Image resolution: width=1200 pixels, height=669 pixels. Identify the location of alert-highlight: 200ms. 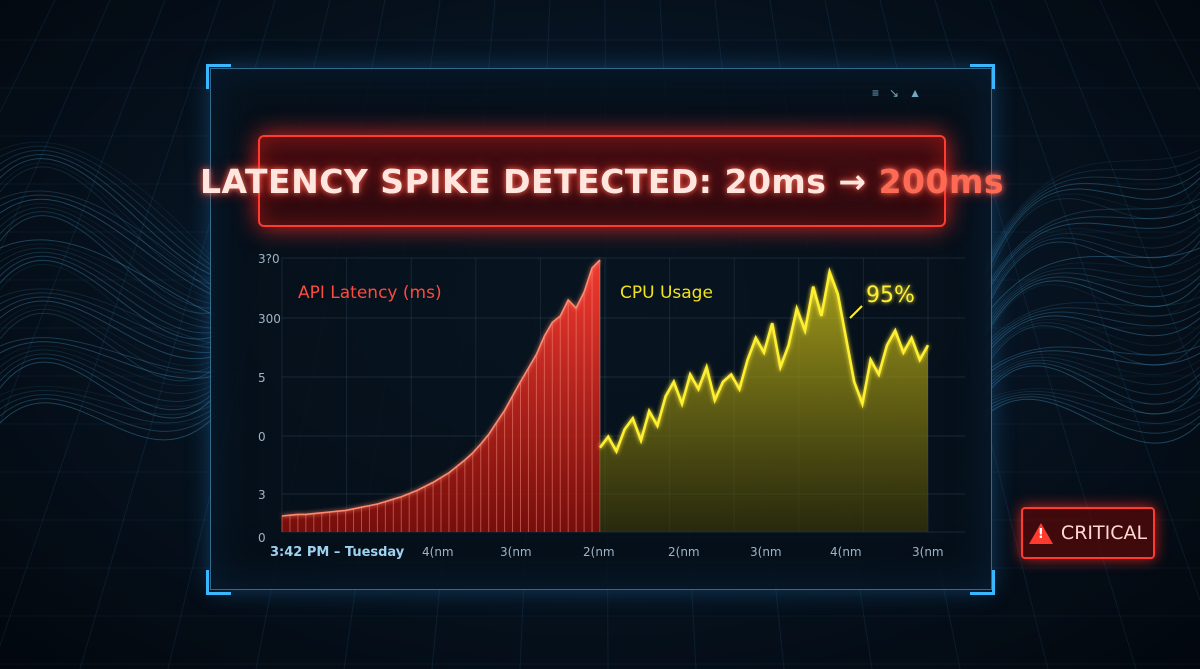
(941, 181).